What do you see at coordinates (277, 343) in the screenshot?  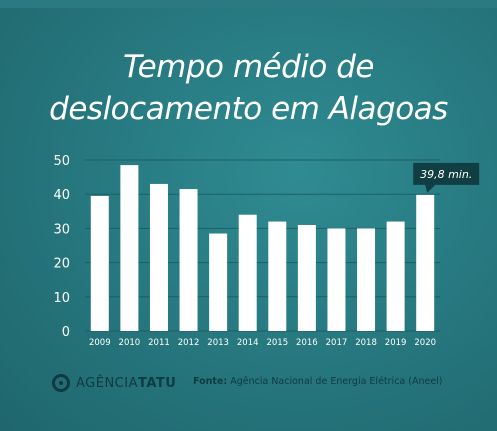 I see `x-tick-label: 2015` at bounding box center [277, 343].